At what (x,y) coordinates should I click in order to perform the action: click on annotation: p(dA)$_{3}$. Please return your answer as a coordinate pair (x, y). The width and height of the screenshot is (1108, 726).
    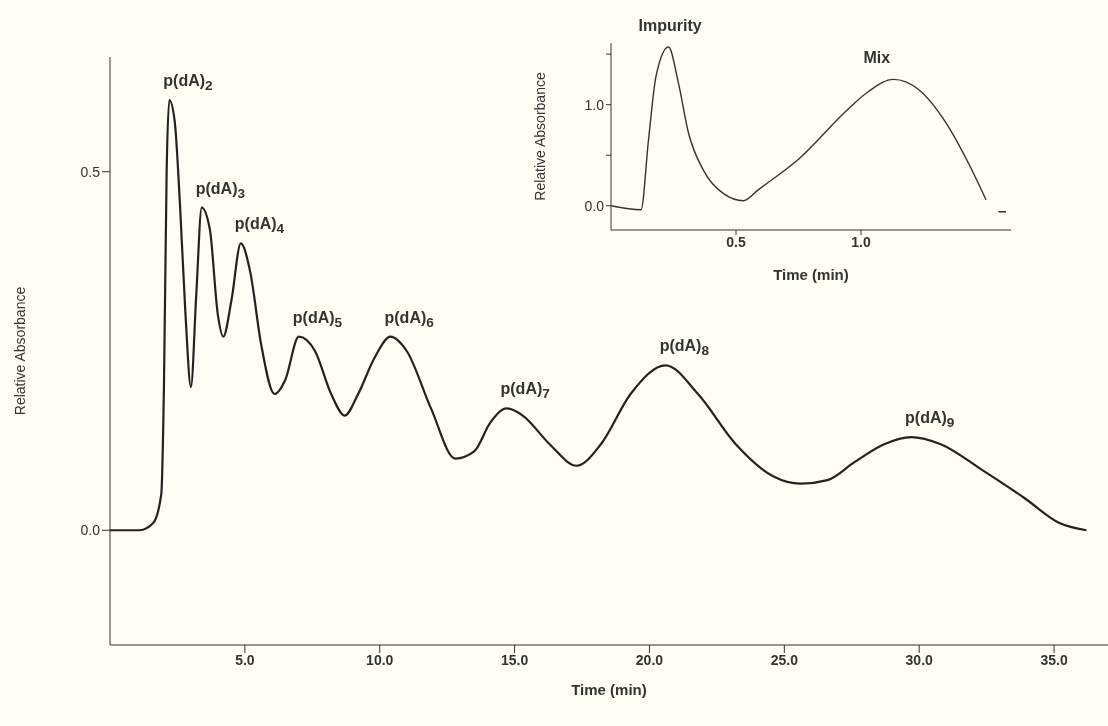
    Looking at the image, I should click on (220, 190).